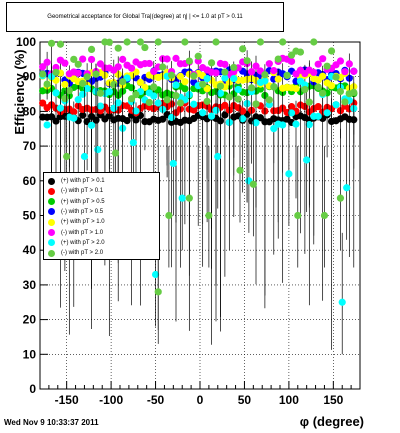 This screenshot has height=433, width=400. What do you see at coordinates (331, 421) in the screenshot?
I see `x-axis-label: φ (degree)` at bounding box center [331, 421].